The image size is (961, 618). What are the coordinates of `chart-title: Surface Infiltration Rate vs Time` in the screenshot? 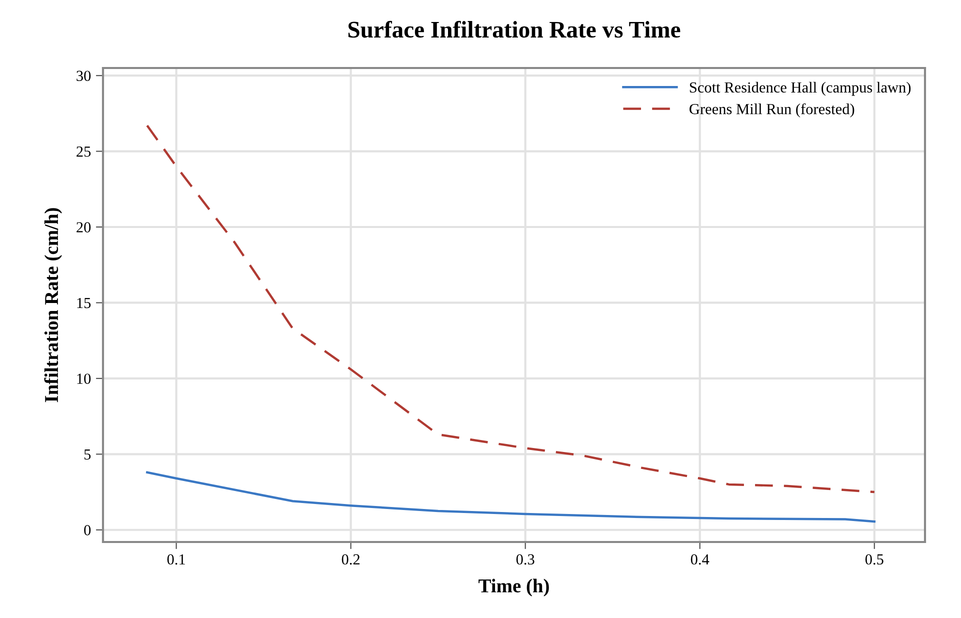 It's located at (514, 29).